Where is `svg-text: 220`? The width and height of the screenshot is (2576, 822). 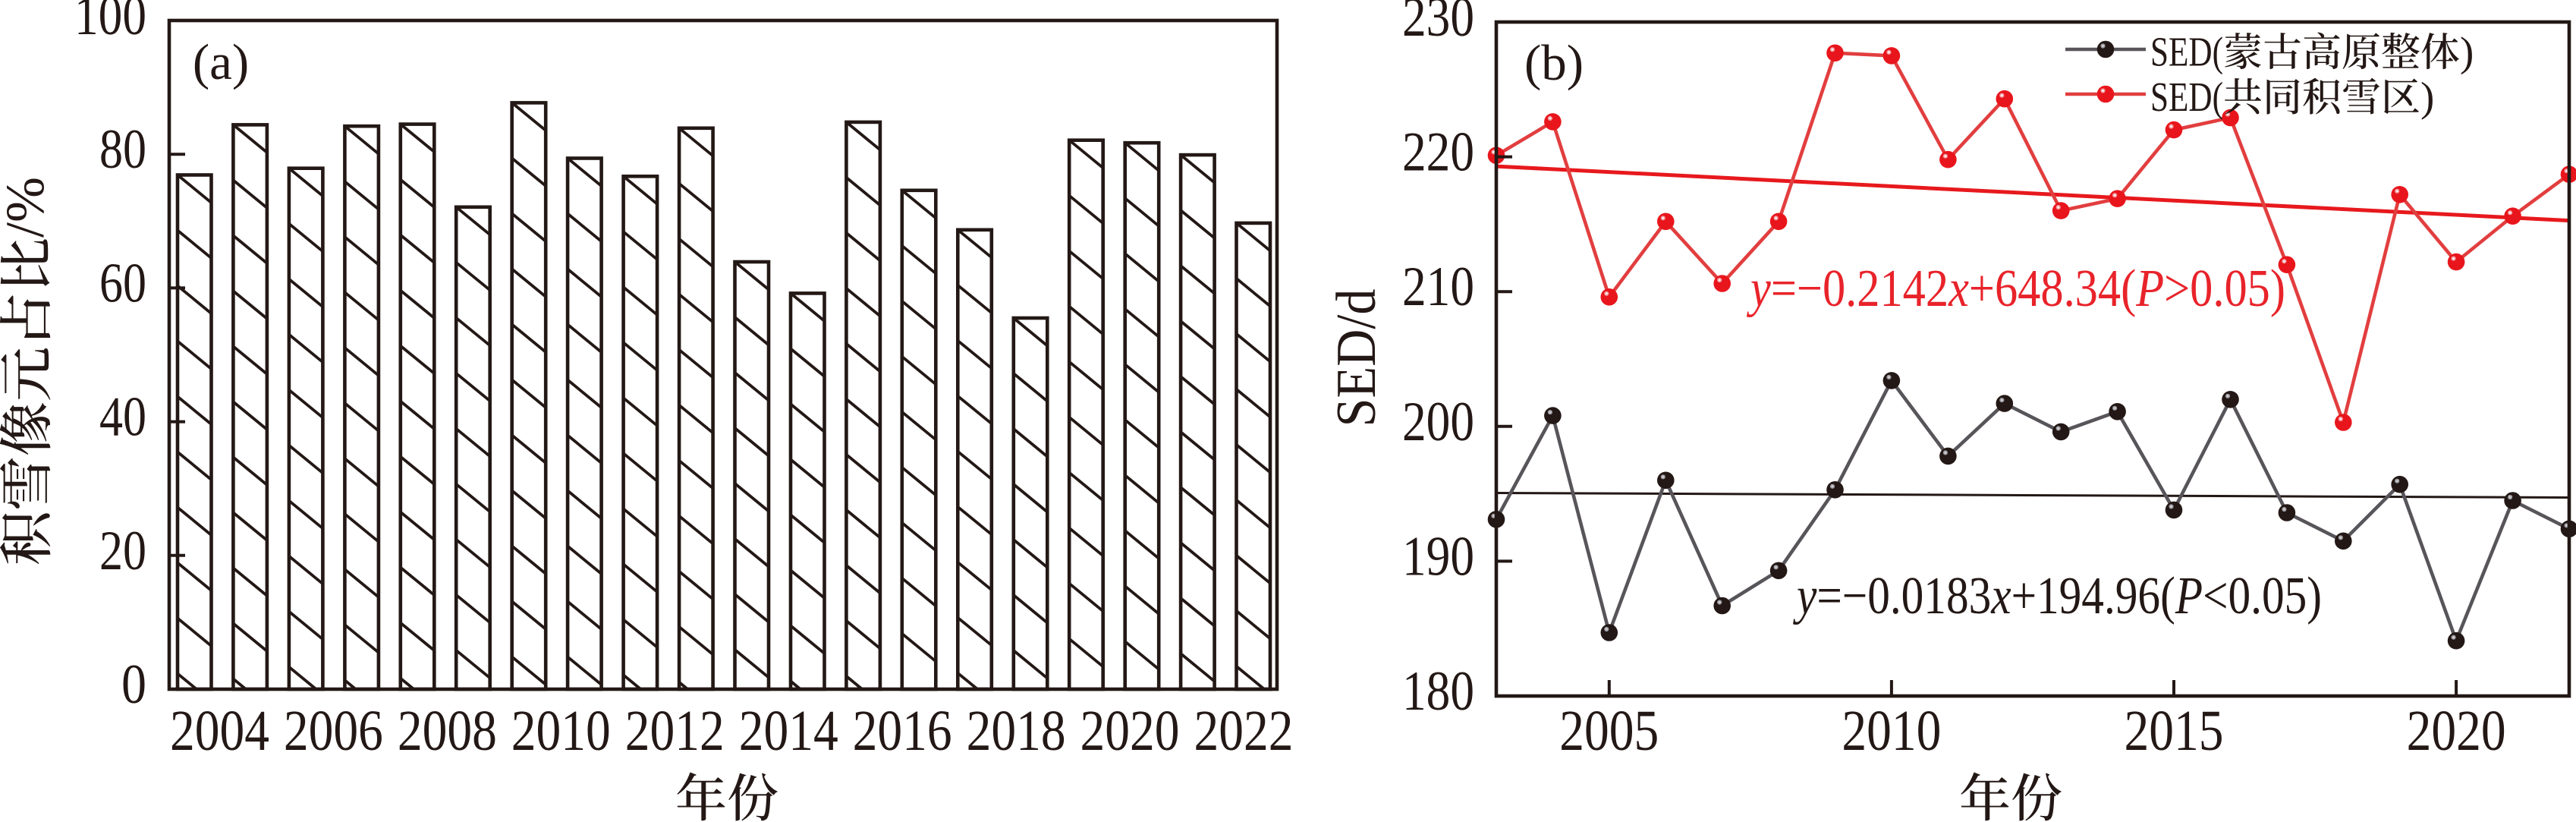
svg-text: 220 is located at coordinates (1438, 152).